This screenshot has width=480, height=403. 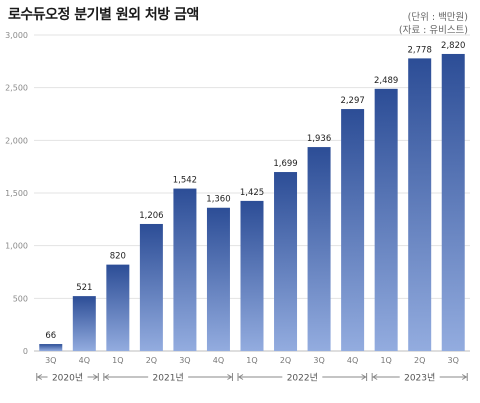 What do you see at coordinates (386, 81) in the screenshot?
I see `data-label: 2,489` at bounding box center [386, 81].